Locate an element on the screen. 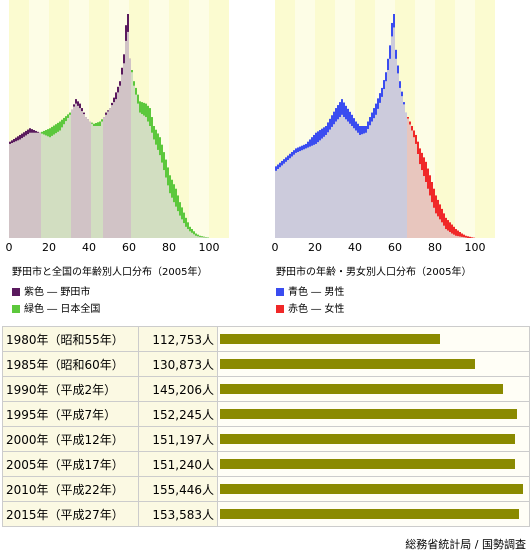 The image size is (530, 558). table-row: 2015年（平成27年） 153,583人 is located at coordinates (266, 514).